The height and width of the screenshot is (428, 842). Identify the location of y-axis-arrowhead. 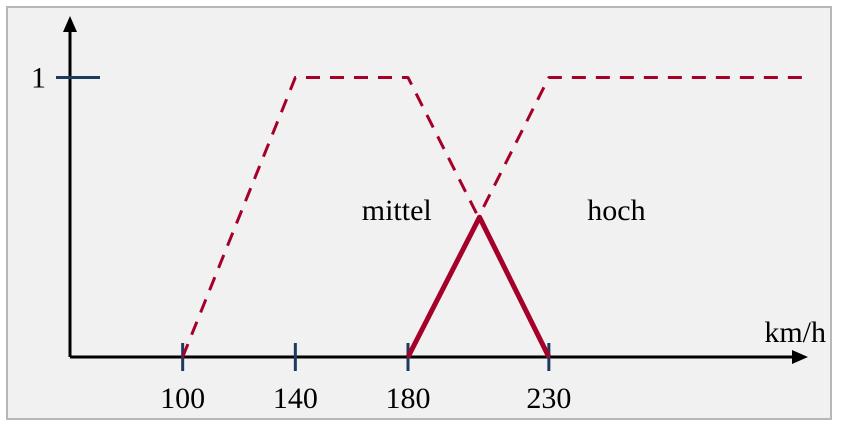
(70, 24).